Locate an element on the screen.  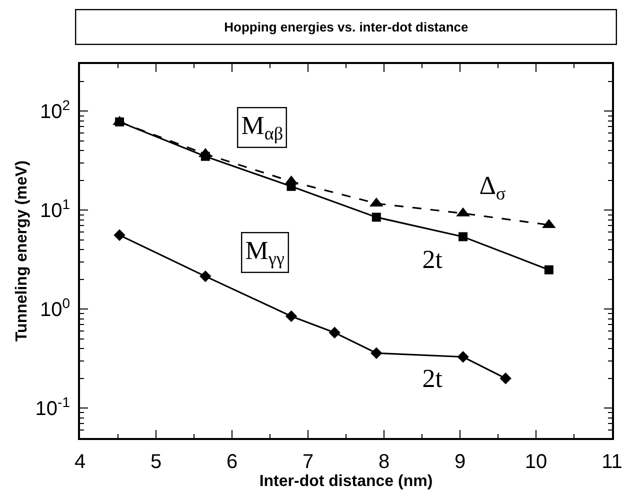
x-tick-label: 4 is located at coordinates (80, 462).